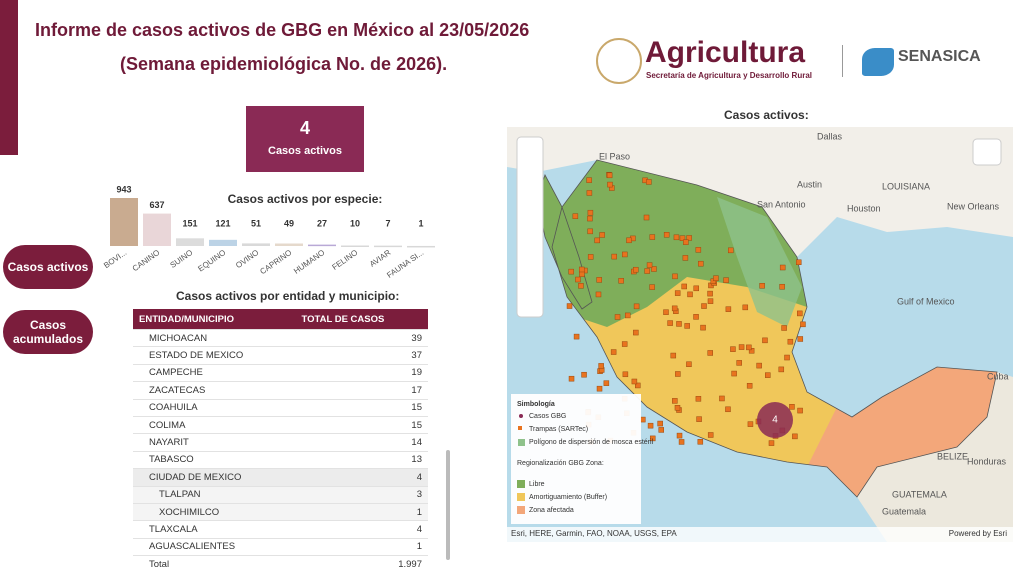 This screenshot has width=1021, height=567. I want to click on table-row: COLIMA 15, so click(280, 425).